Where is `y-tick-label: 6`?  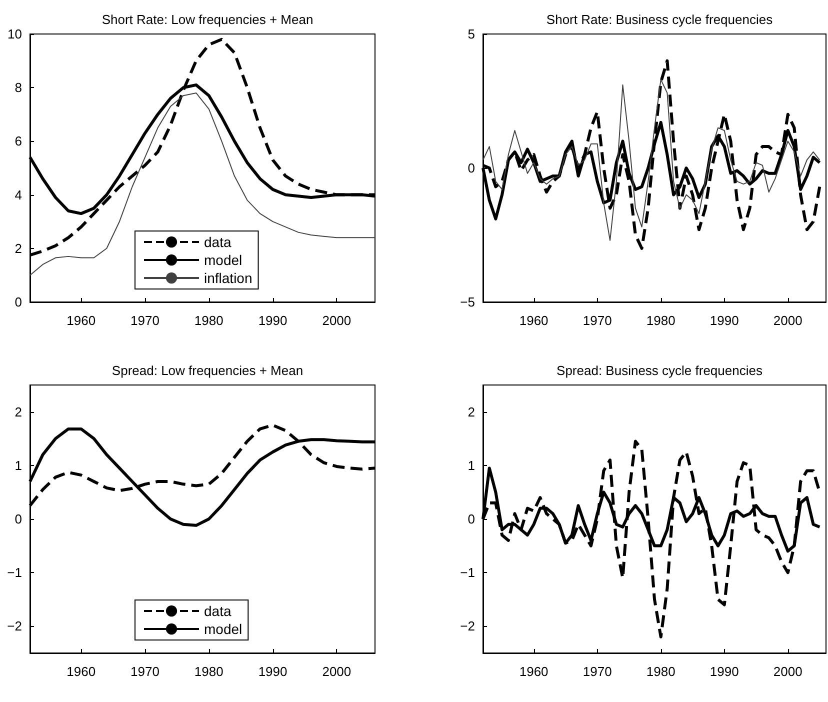 y-tick-label: 6 is located at coordinates (18, 141).